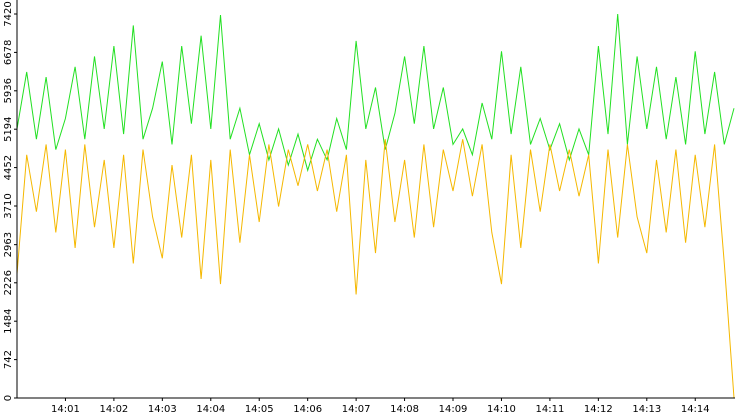  I want to click on y-tick-label: 2226, so click(8, 282).